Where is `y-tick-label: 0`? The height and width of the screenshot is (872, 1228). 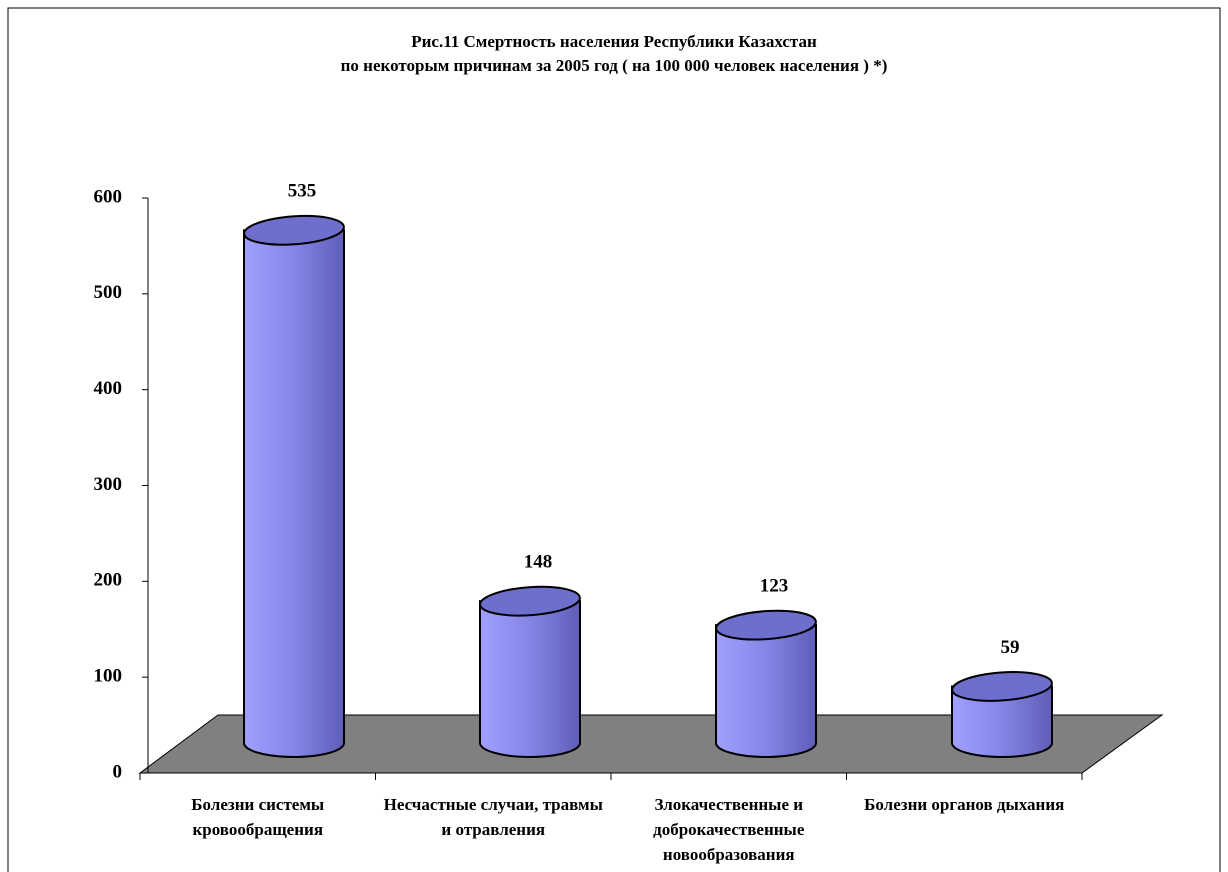
y-tick-label: 0 is located at coordinates (118, 771).